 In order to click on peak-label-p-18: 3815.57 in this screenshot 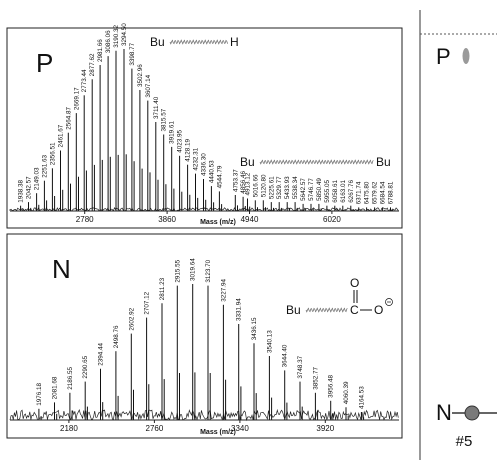, I will do `click(164, 119)`.